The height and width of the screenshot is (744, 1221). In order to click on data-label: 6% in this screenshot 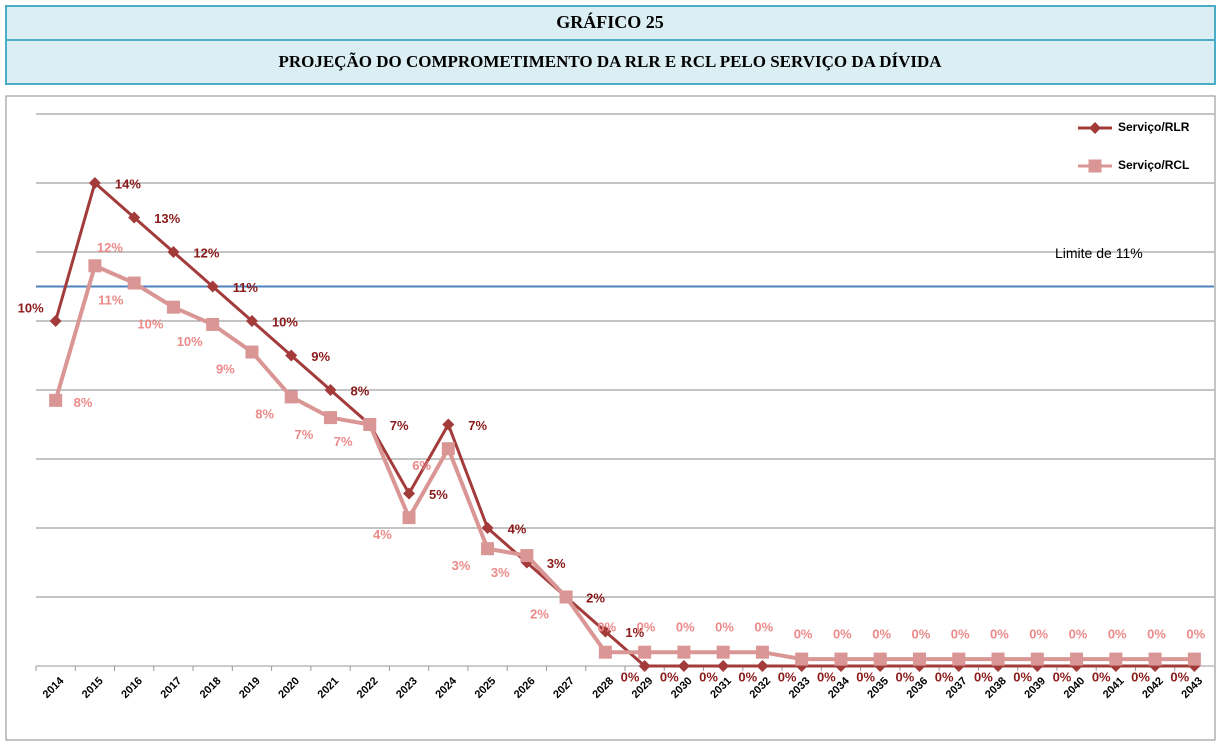, I will do `click(421, 465)`.